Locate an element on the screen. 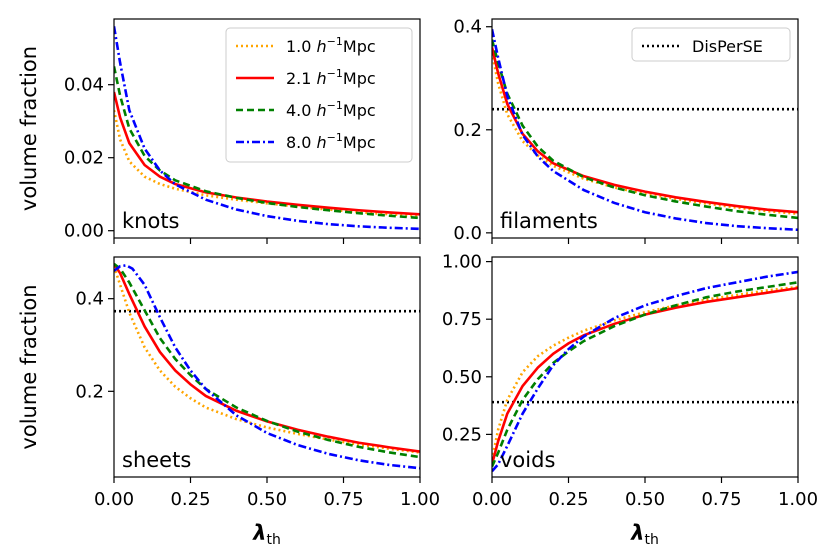 Image resolution: width=830 pixels, height=554 pixels. panel-label: knots is located at coordinates (151, 221).